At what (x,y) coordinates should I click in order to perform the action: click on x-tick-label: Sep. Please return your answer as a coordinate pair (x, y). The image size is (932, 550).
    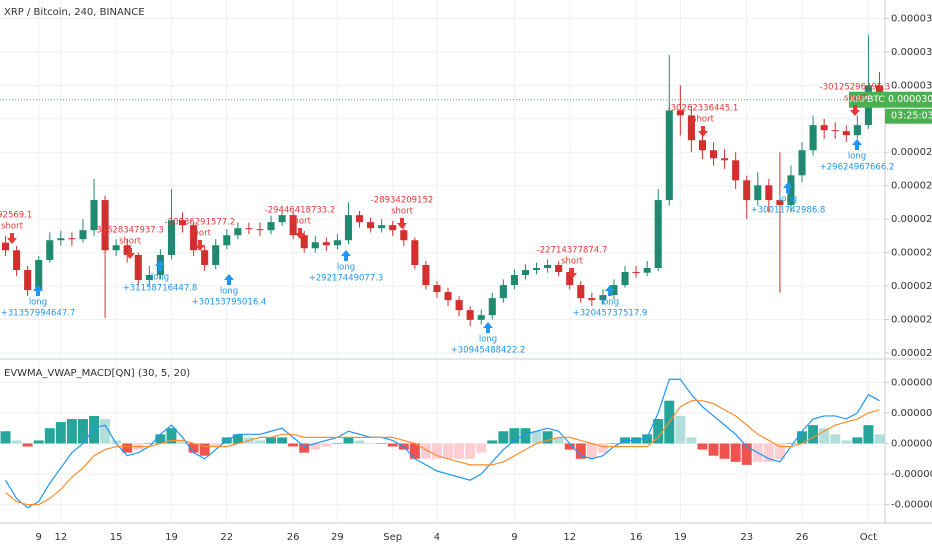
    Looking at the image, I should click on (392, 537).